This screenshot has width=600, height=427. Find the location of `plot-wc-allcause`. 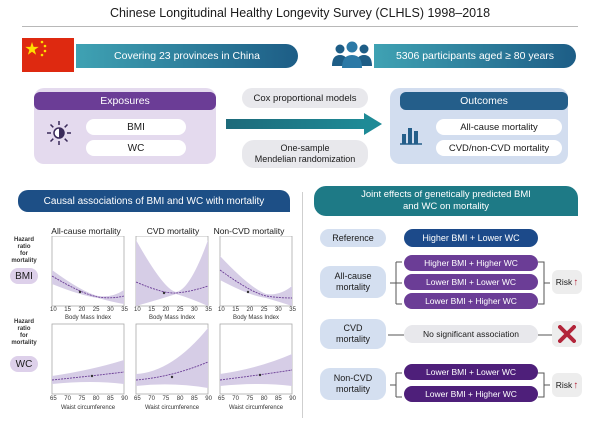

plot-wc-allcause is located at coordinates (88, 359).